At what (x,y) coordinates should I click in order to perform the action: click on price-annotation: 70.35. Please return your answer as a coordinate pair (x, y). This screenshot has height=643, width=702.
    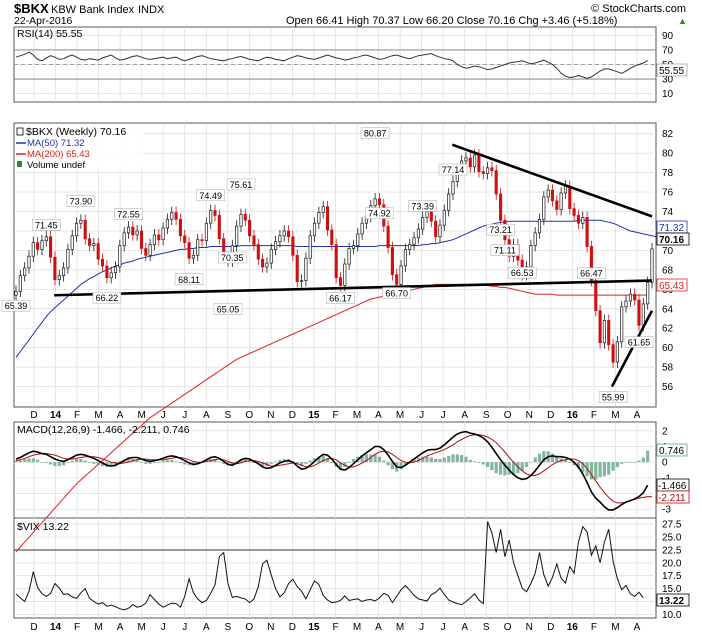
    Looking at the image, I should click on (232, 257).